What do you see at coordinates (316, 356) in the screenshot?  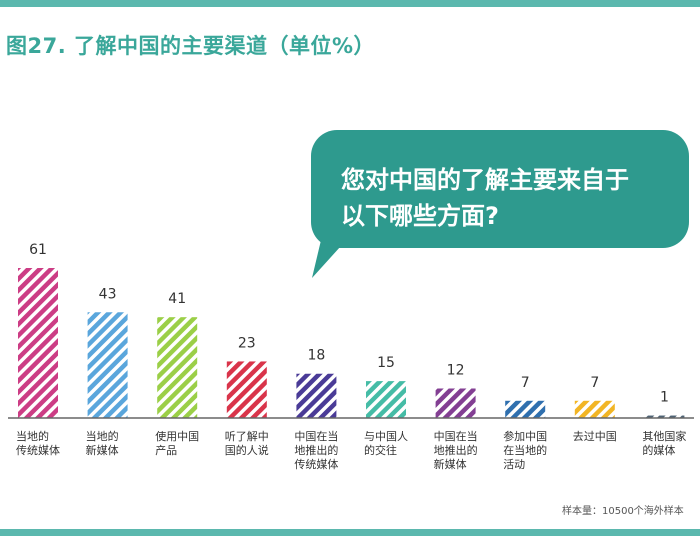 I see `bar-value-label-4: 18` at bounding box center [316, 356].